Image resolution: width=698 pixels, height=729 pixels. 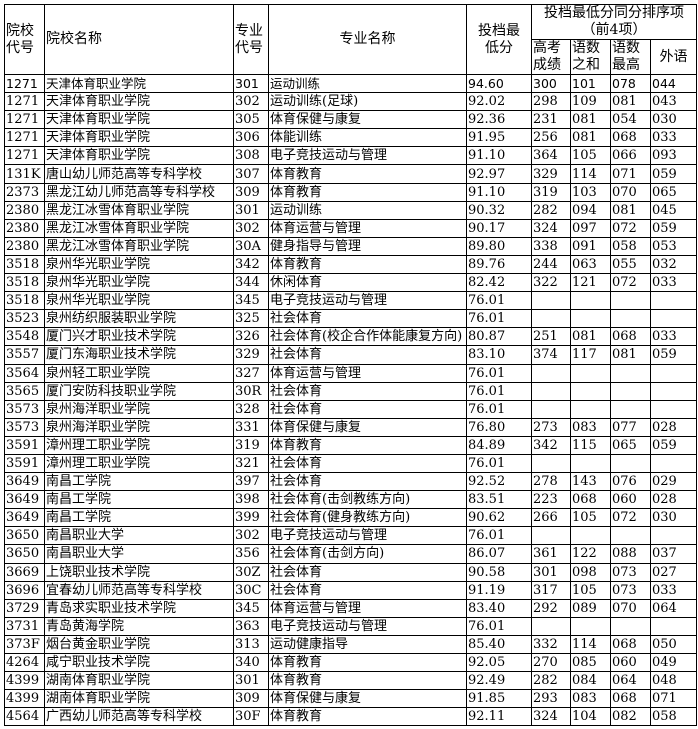 I want to click on table-row: 3573 泉州海洋职业学院 331 体育保健与康复 76.80 273 083 077 028, so click(x=351, y=427).